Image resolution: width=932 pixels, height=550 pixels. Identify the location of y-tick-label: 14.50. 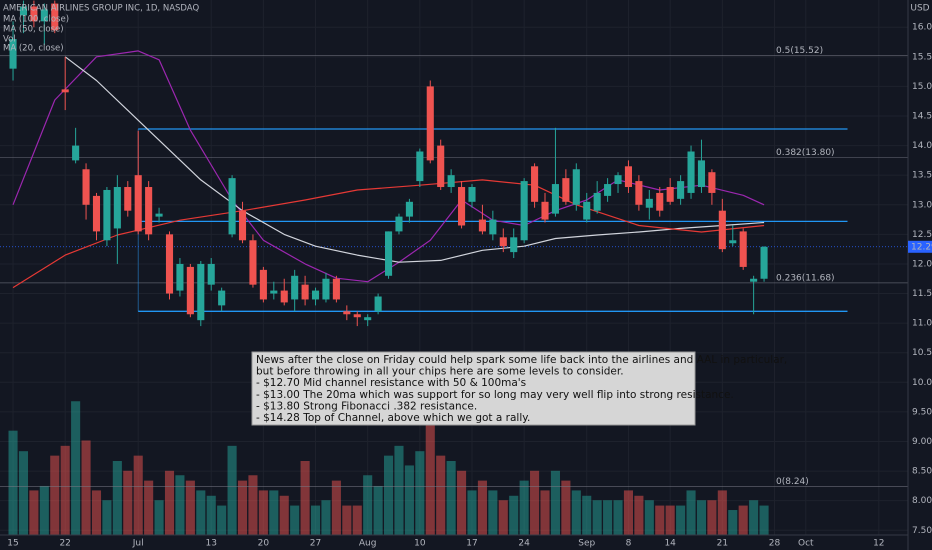
(922, 116).